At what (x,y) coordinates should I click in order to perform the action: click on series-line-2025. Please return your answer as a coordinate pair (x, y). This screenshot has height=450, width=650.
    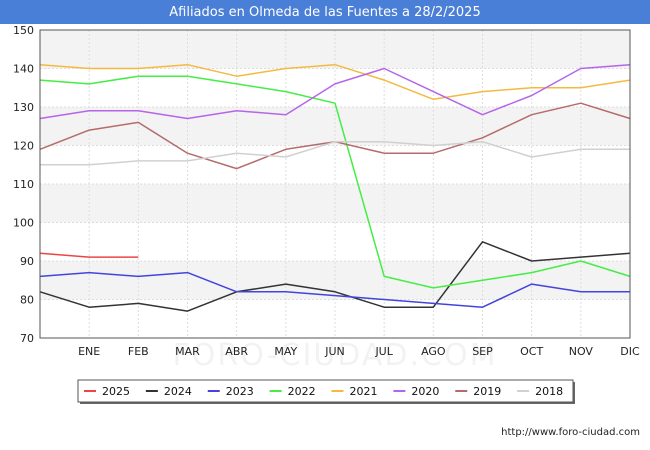
    Looking at the image, I should click on (89, 255).